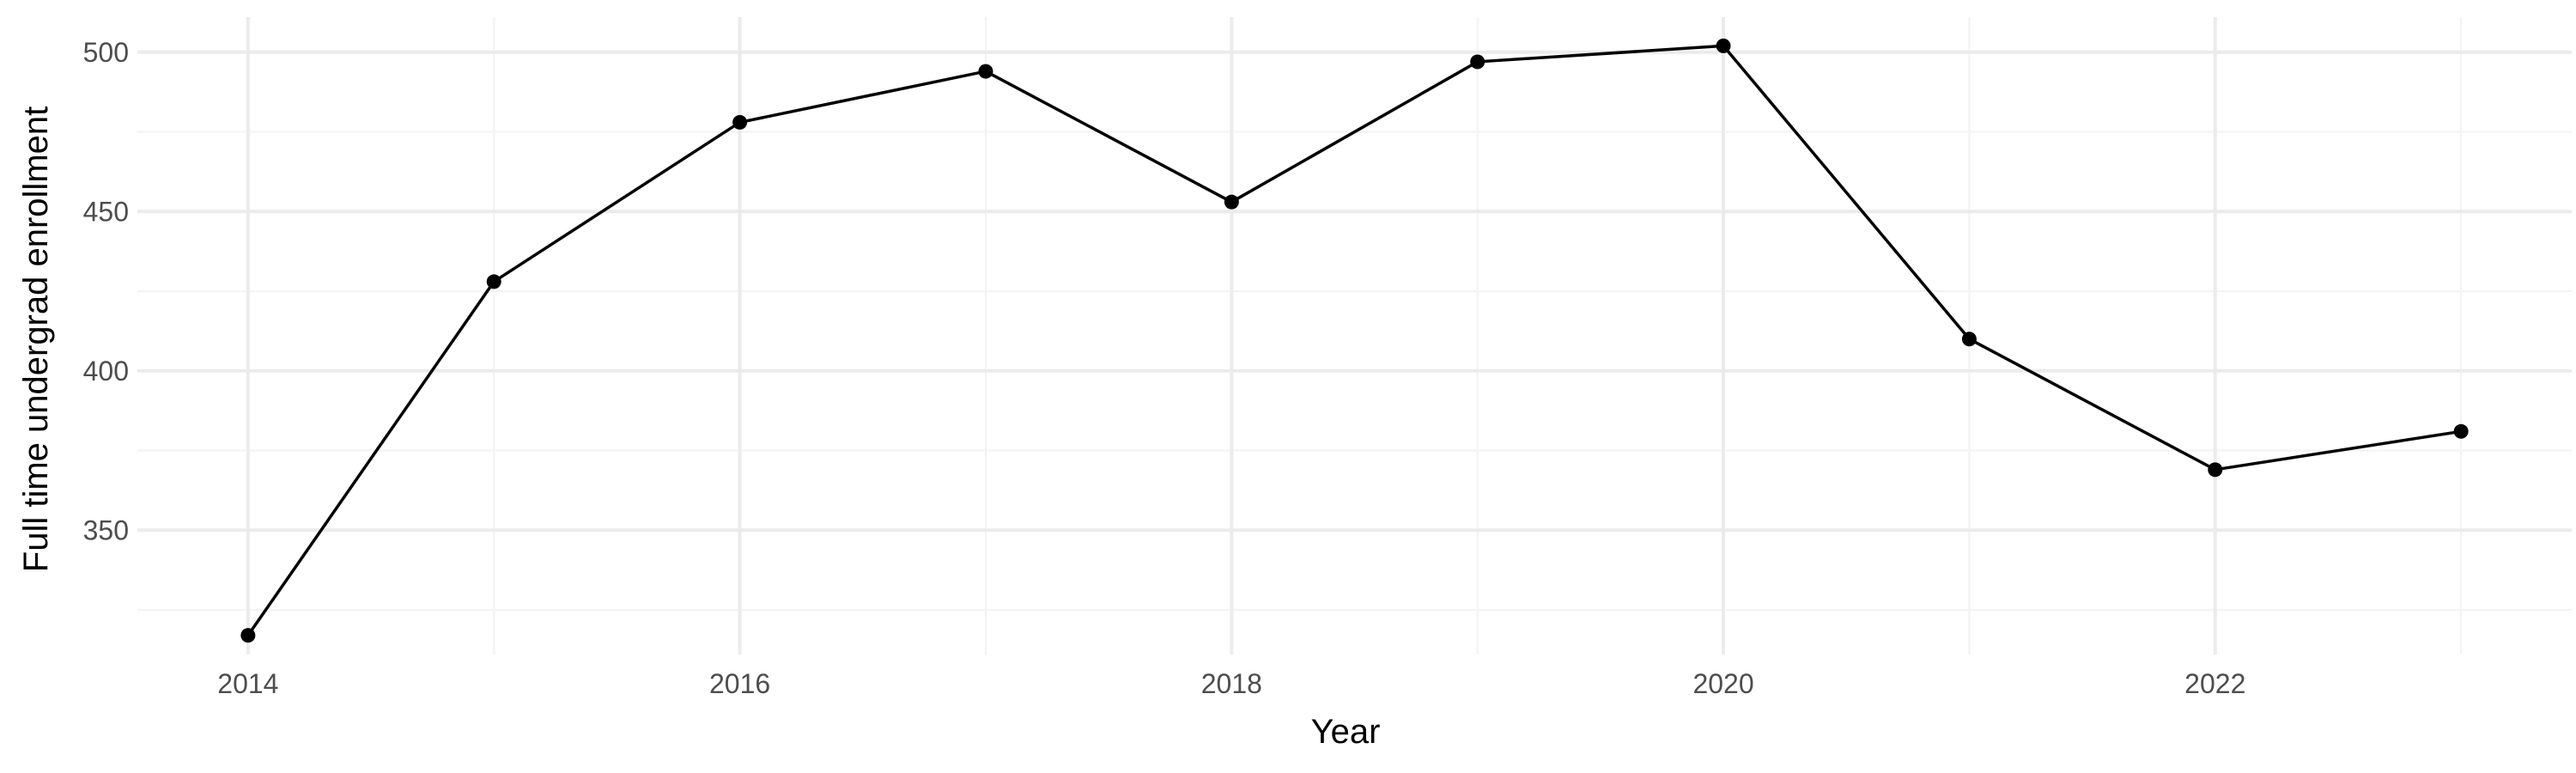 This screenshot has width=2576, height=773. Describe the element at coordinates (36, 339) in the screenshot. I see `y-axis-title: Full time undergrad enrollment` at that location.